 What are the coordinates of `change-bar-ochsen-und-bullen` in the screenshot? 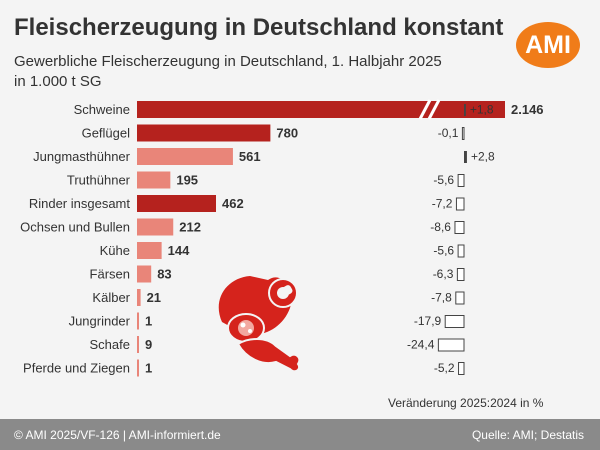 It's located at (459, 227).